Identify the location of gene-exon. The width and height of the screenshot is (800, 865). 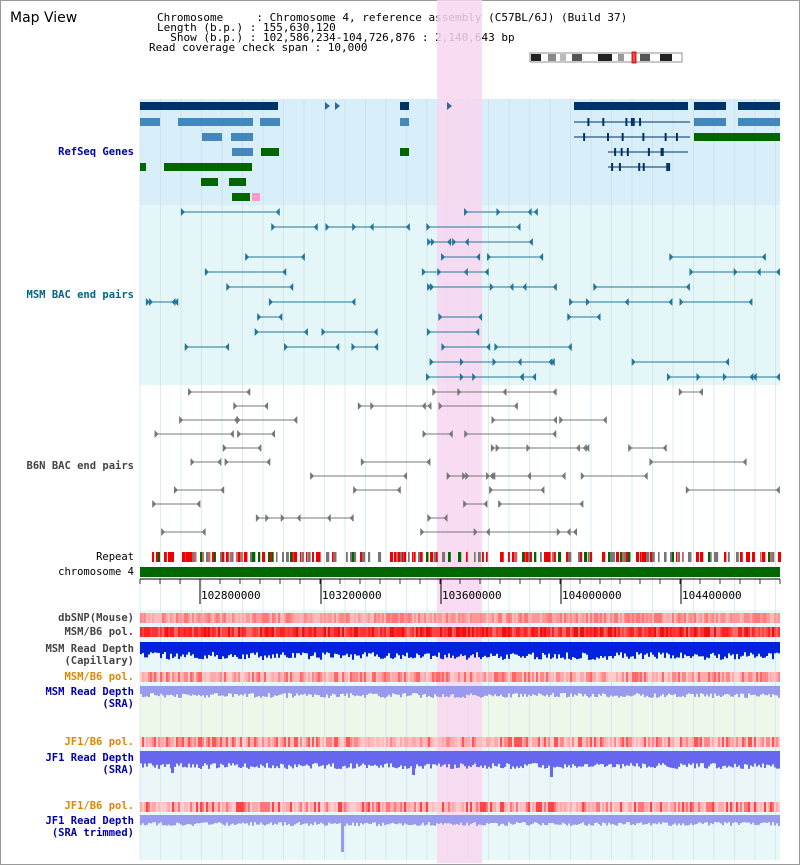
(669, 167).